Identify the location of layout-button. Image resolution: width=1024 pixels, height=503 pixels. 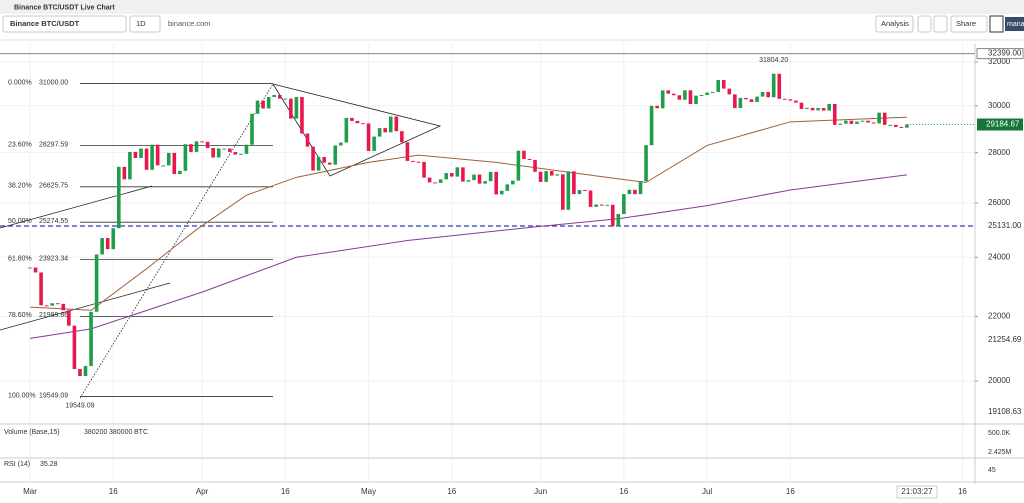
(924, 24).